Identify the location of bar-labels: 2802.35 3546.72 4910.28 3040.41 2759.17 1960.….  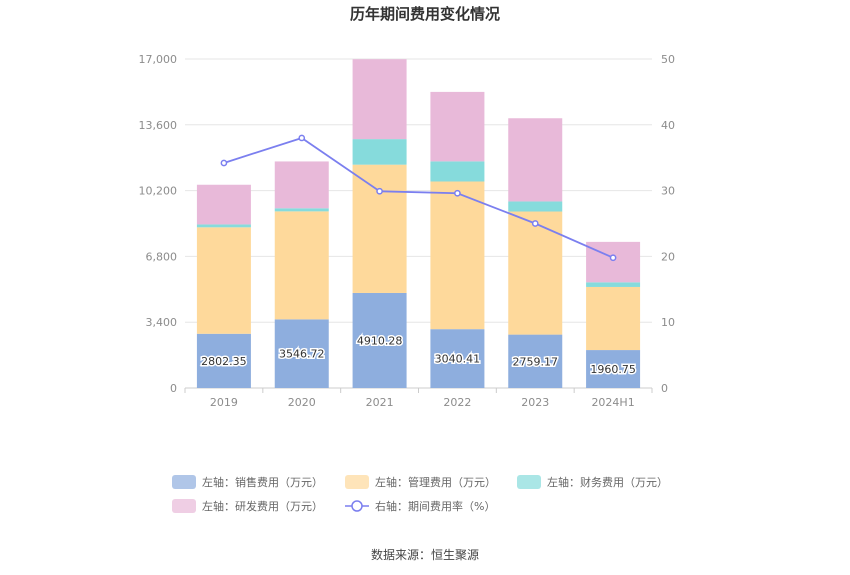
(419, 355).